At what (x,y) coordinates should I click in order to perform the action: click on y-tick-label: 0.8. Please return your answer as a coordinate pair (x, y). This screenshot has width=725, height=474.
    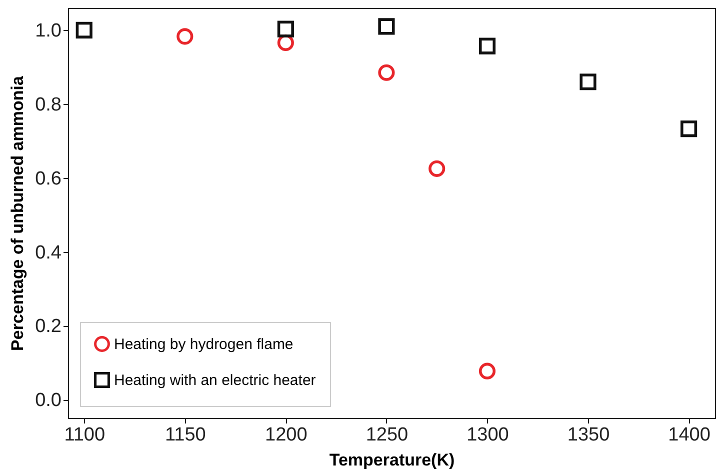
    Looking at the image, I should click on (48, 105).